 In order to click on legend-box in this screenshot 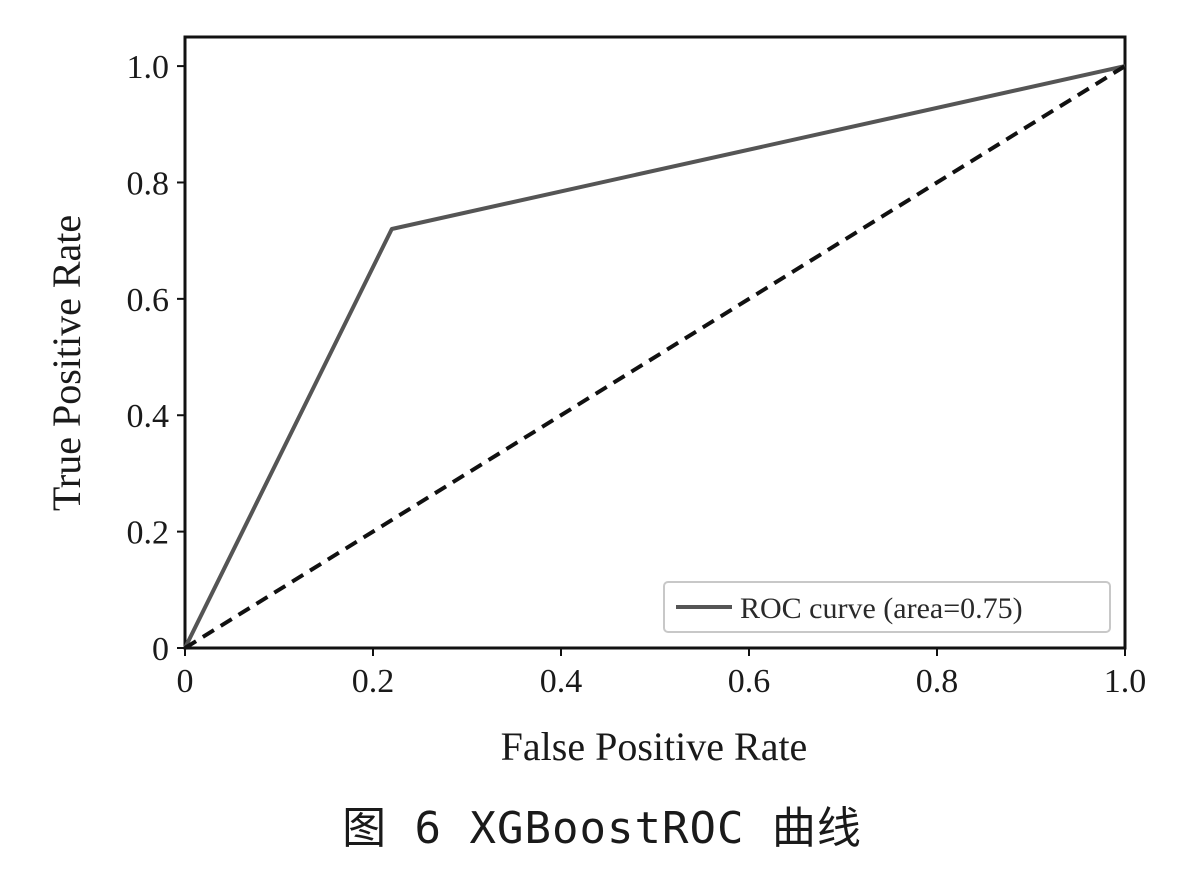, I will do `click(887, 607)`.